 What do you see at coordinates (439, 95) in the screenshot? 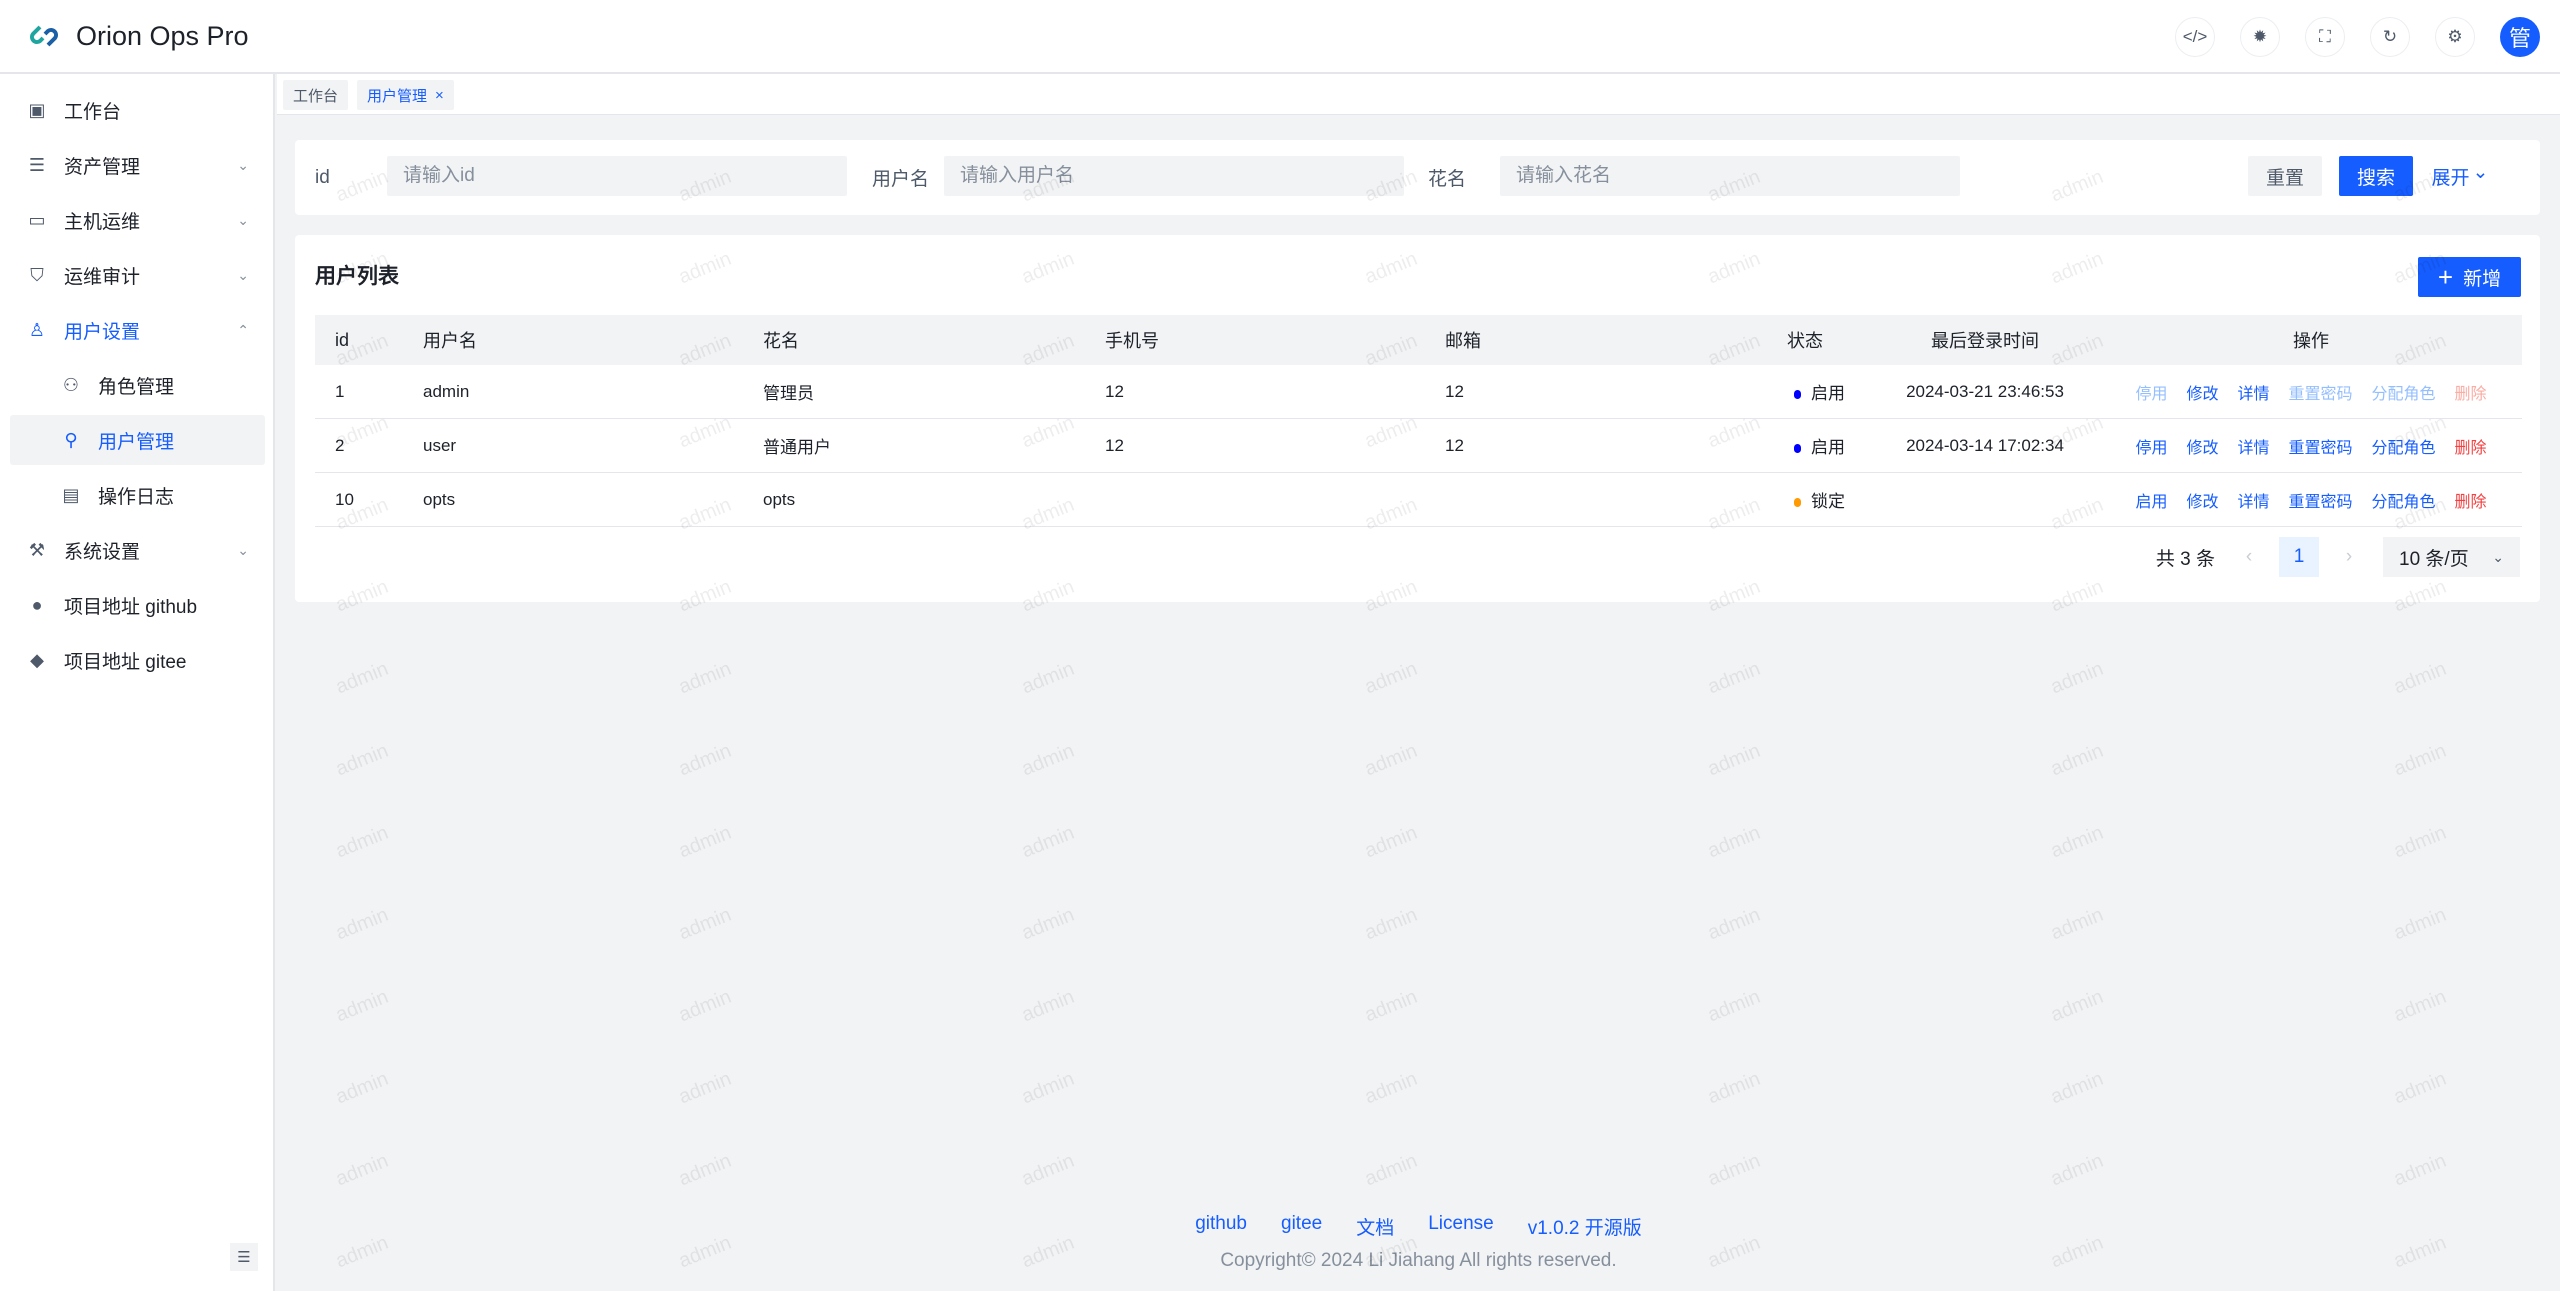
I see `close-icon: ×` at bounding box center [439, 95].